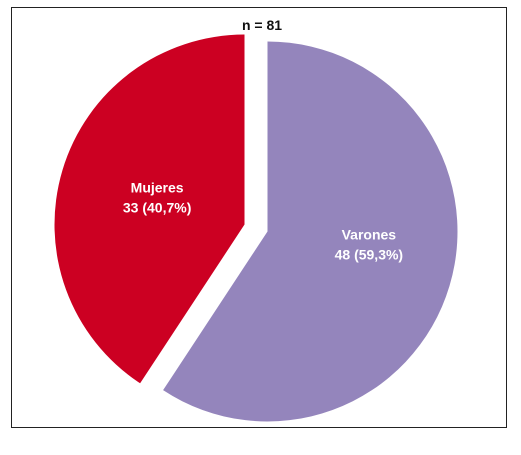  I want to click on slice-value-varones: 48 (59,3%), so click(369, 255).